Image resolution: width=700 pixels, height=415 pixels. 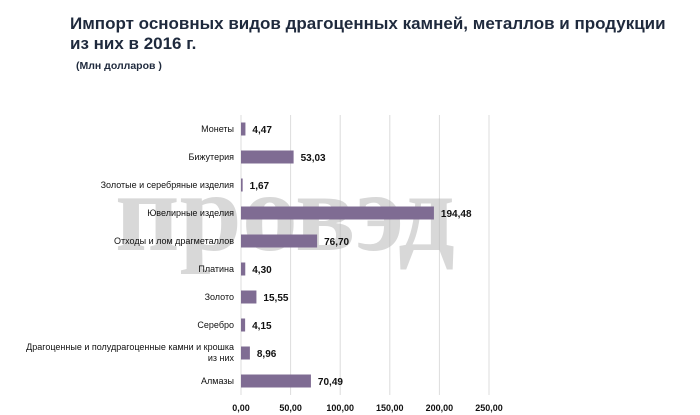 What do you see at coordinates (216, 269) in the screenshot?
I see `category-label: Платина` at bounding box center [216, 269].